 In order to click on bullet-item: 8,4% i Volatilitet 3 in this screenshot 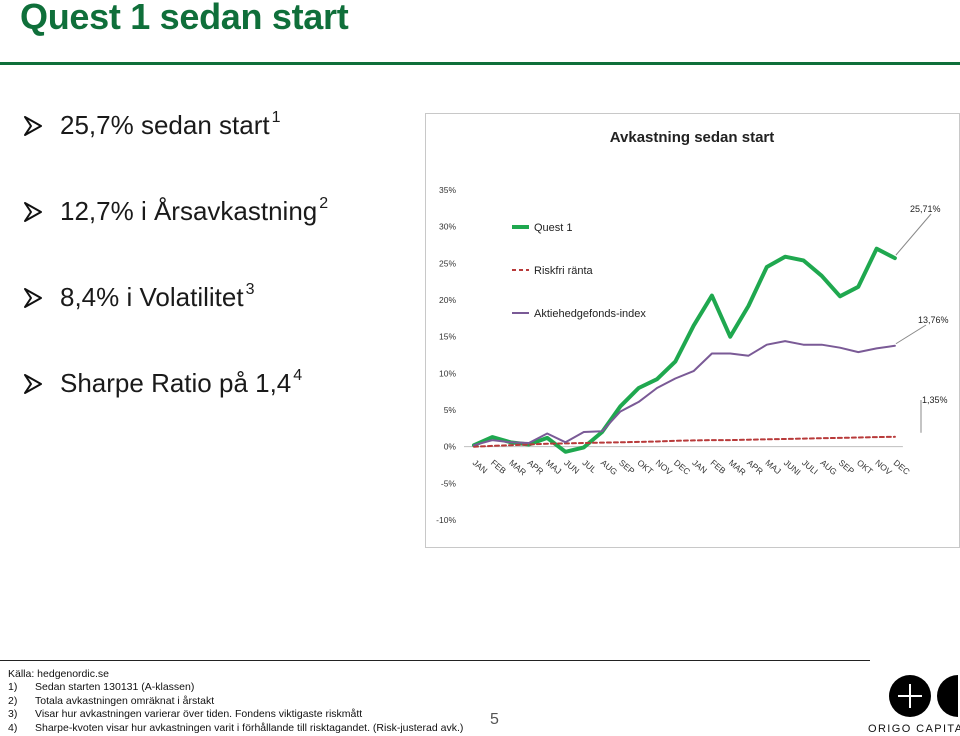, I will do `click(138, 296)`.